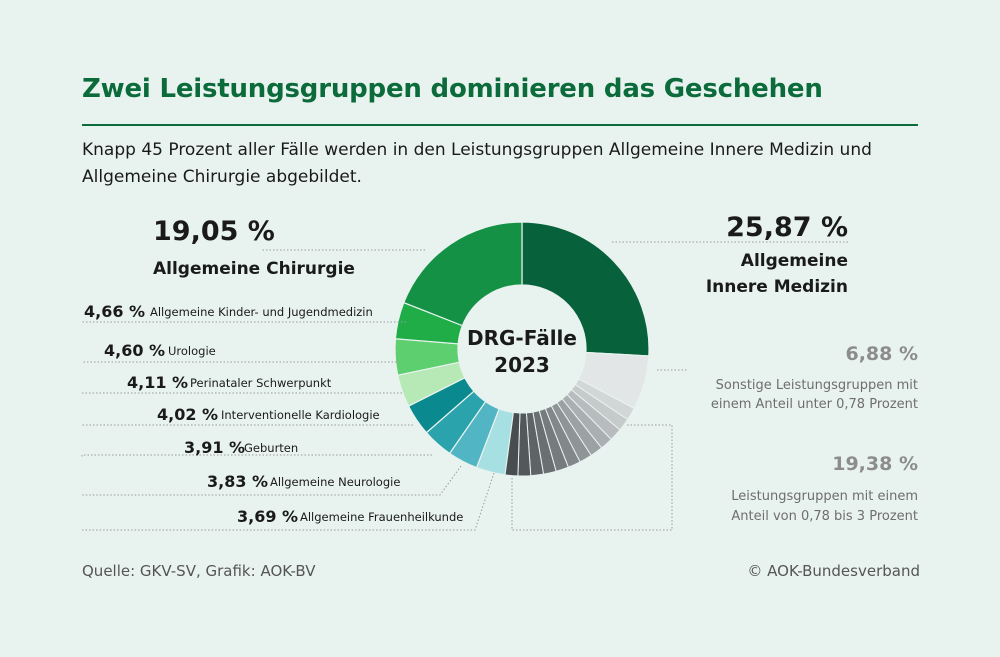 This screenshot has width=1000, height=657. I want to click on center-label-line-2: 2023, so click(522, 365).